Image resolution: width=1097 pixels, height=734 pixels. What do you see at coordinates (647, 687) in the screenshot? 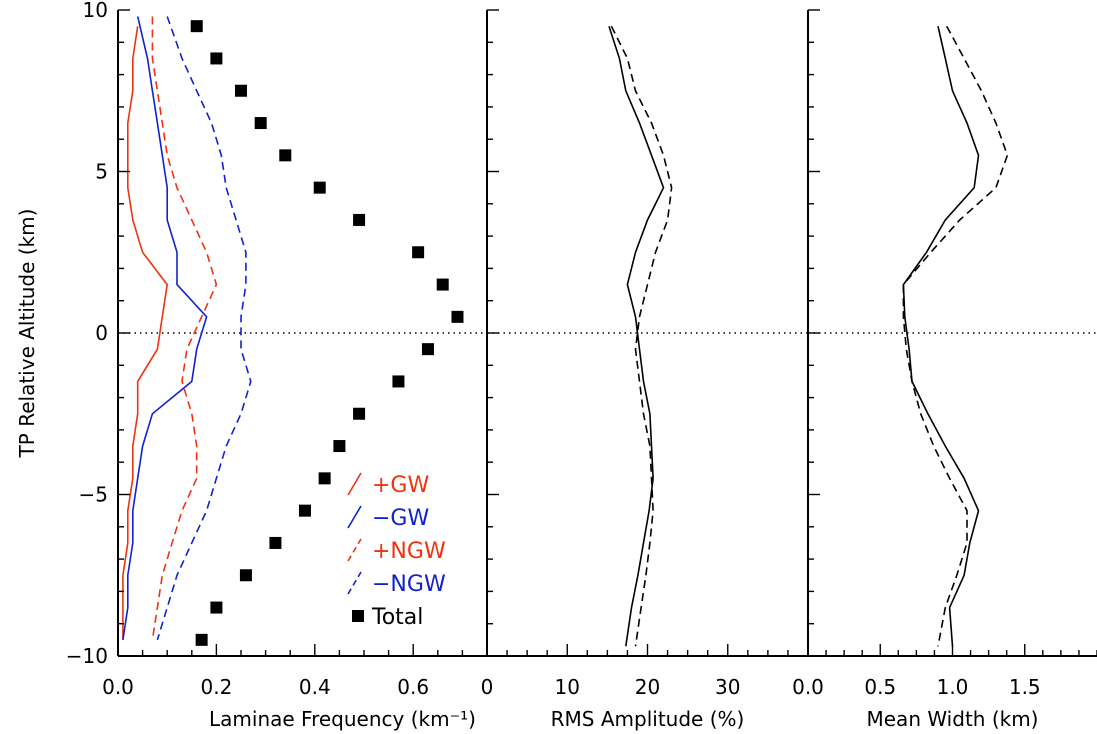
I see `x-tick-label: 20` at bounding box center [647, 687].